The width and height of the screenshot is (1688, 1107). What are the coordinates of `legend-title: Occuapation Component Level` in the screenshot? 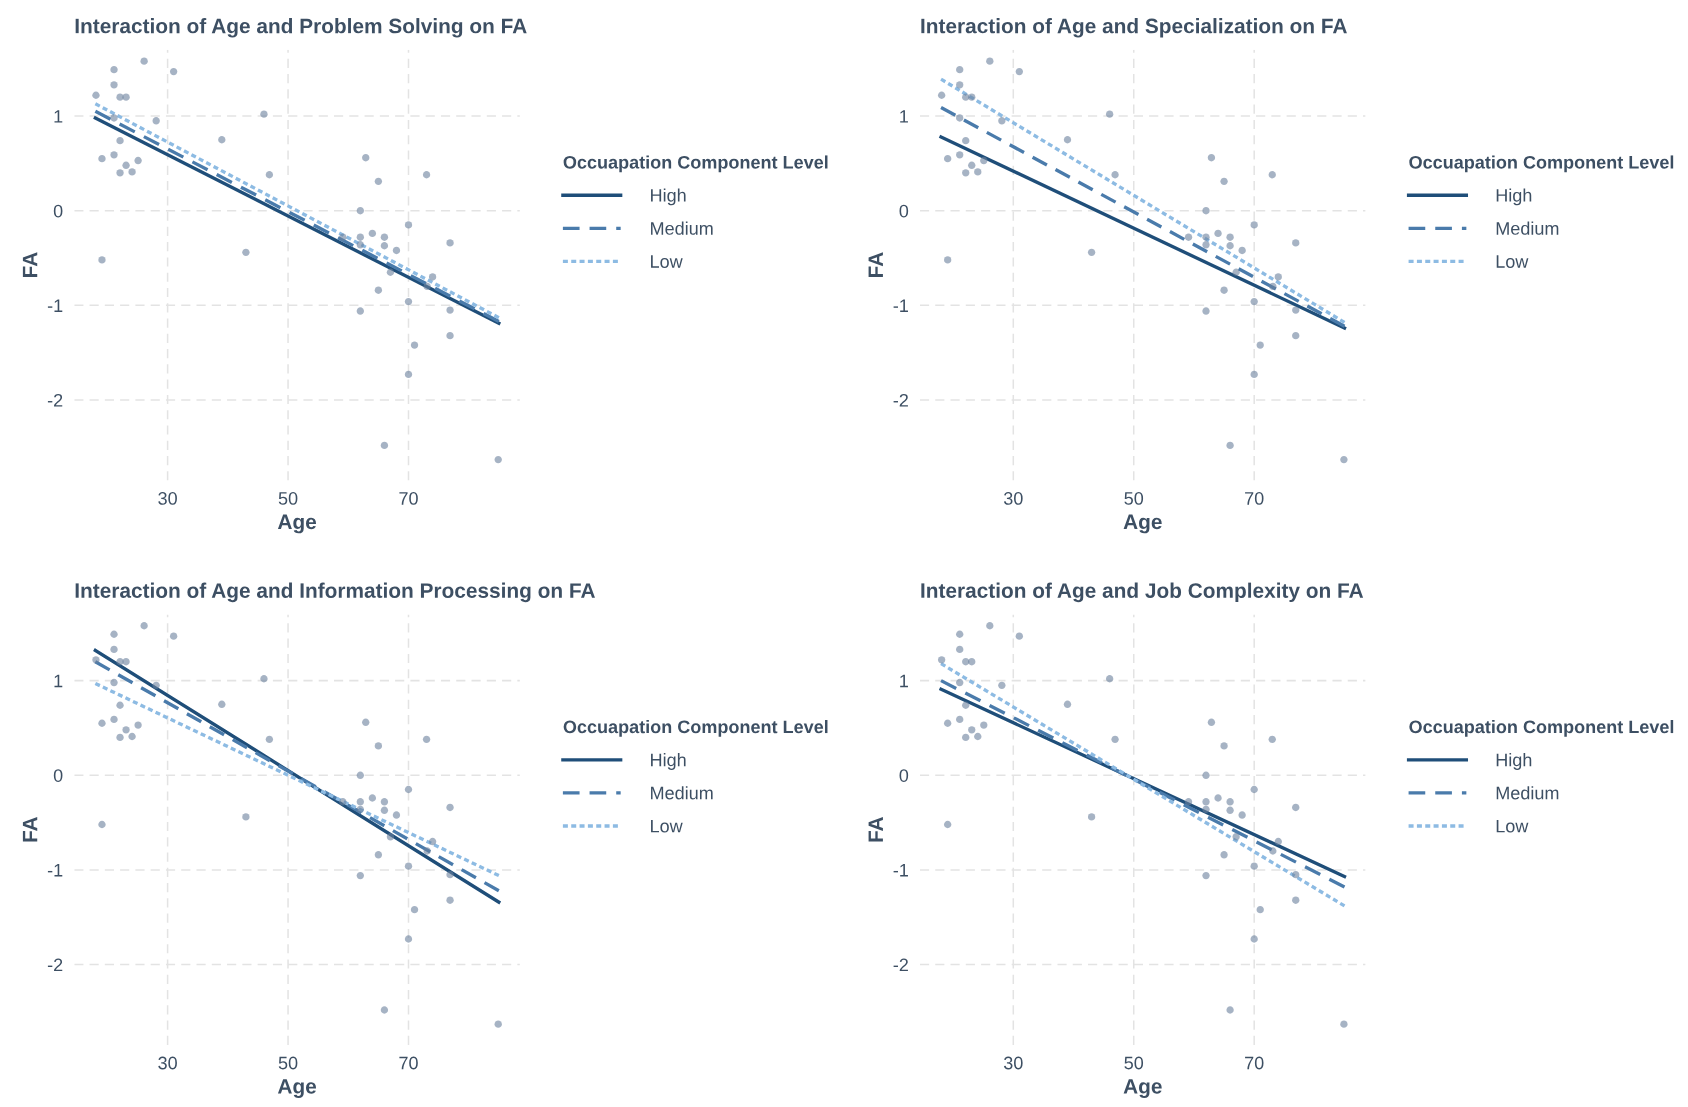 It's located at (1541, 728).